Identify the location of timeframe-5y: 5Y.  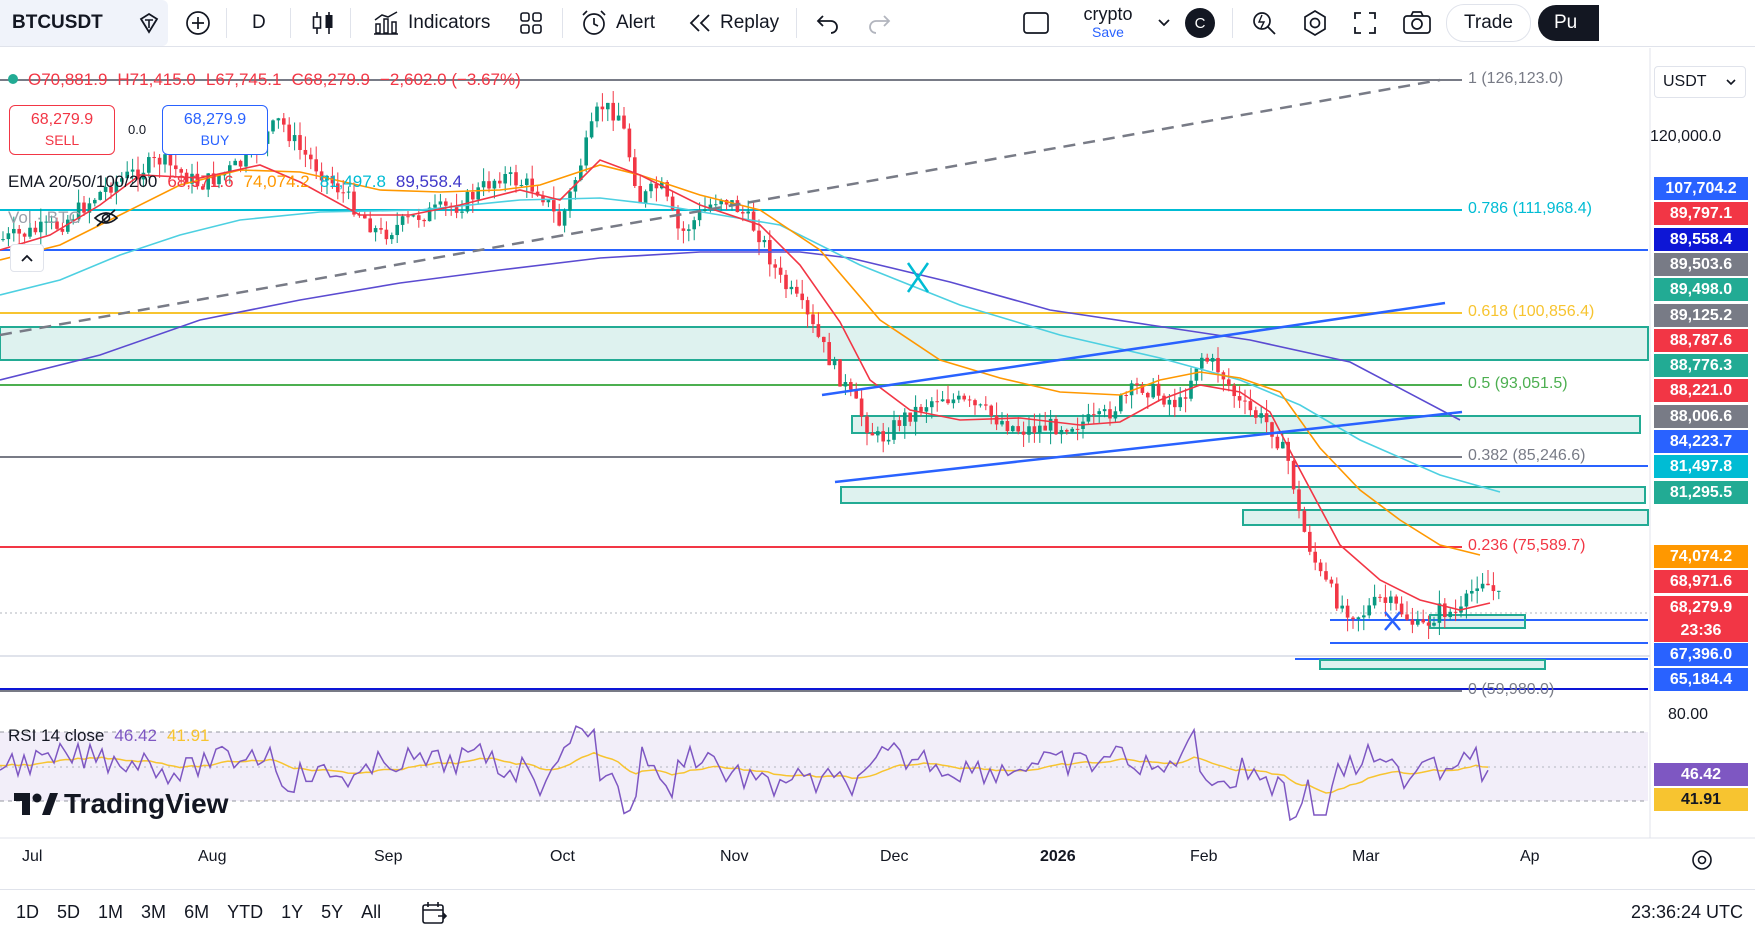
(332, 912).